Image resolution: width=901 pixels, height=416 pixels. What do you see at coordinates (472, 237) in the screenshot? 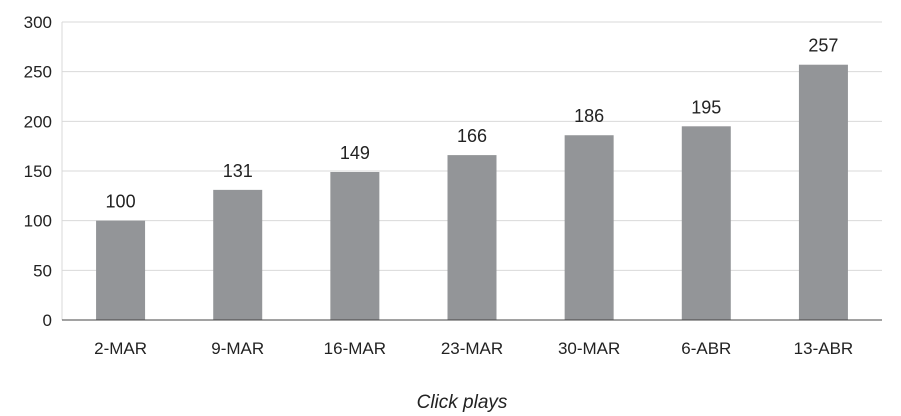
I see `bar-23-mar` at bounding box center [472, 237].